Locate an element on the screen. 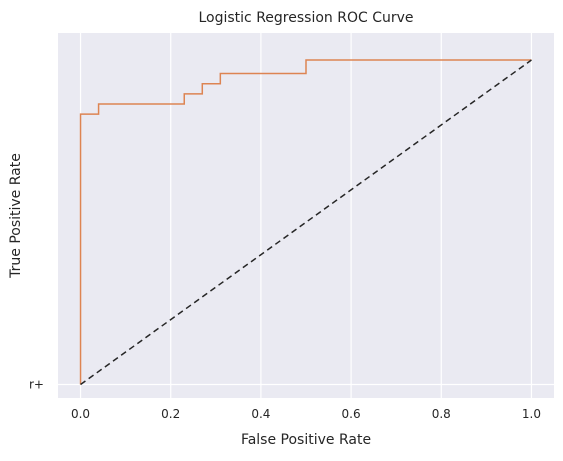 Image resolution: width=563 pixels, height=461 pixels. x-tick-label: 0.2 is located at coordinates (170, 414).